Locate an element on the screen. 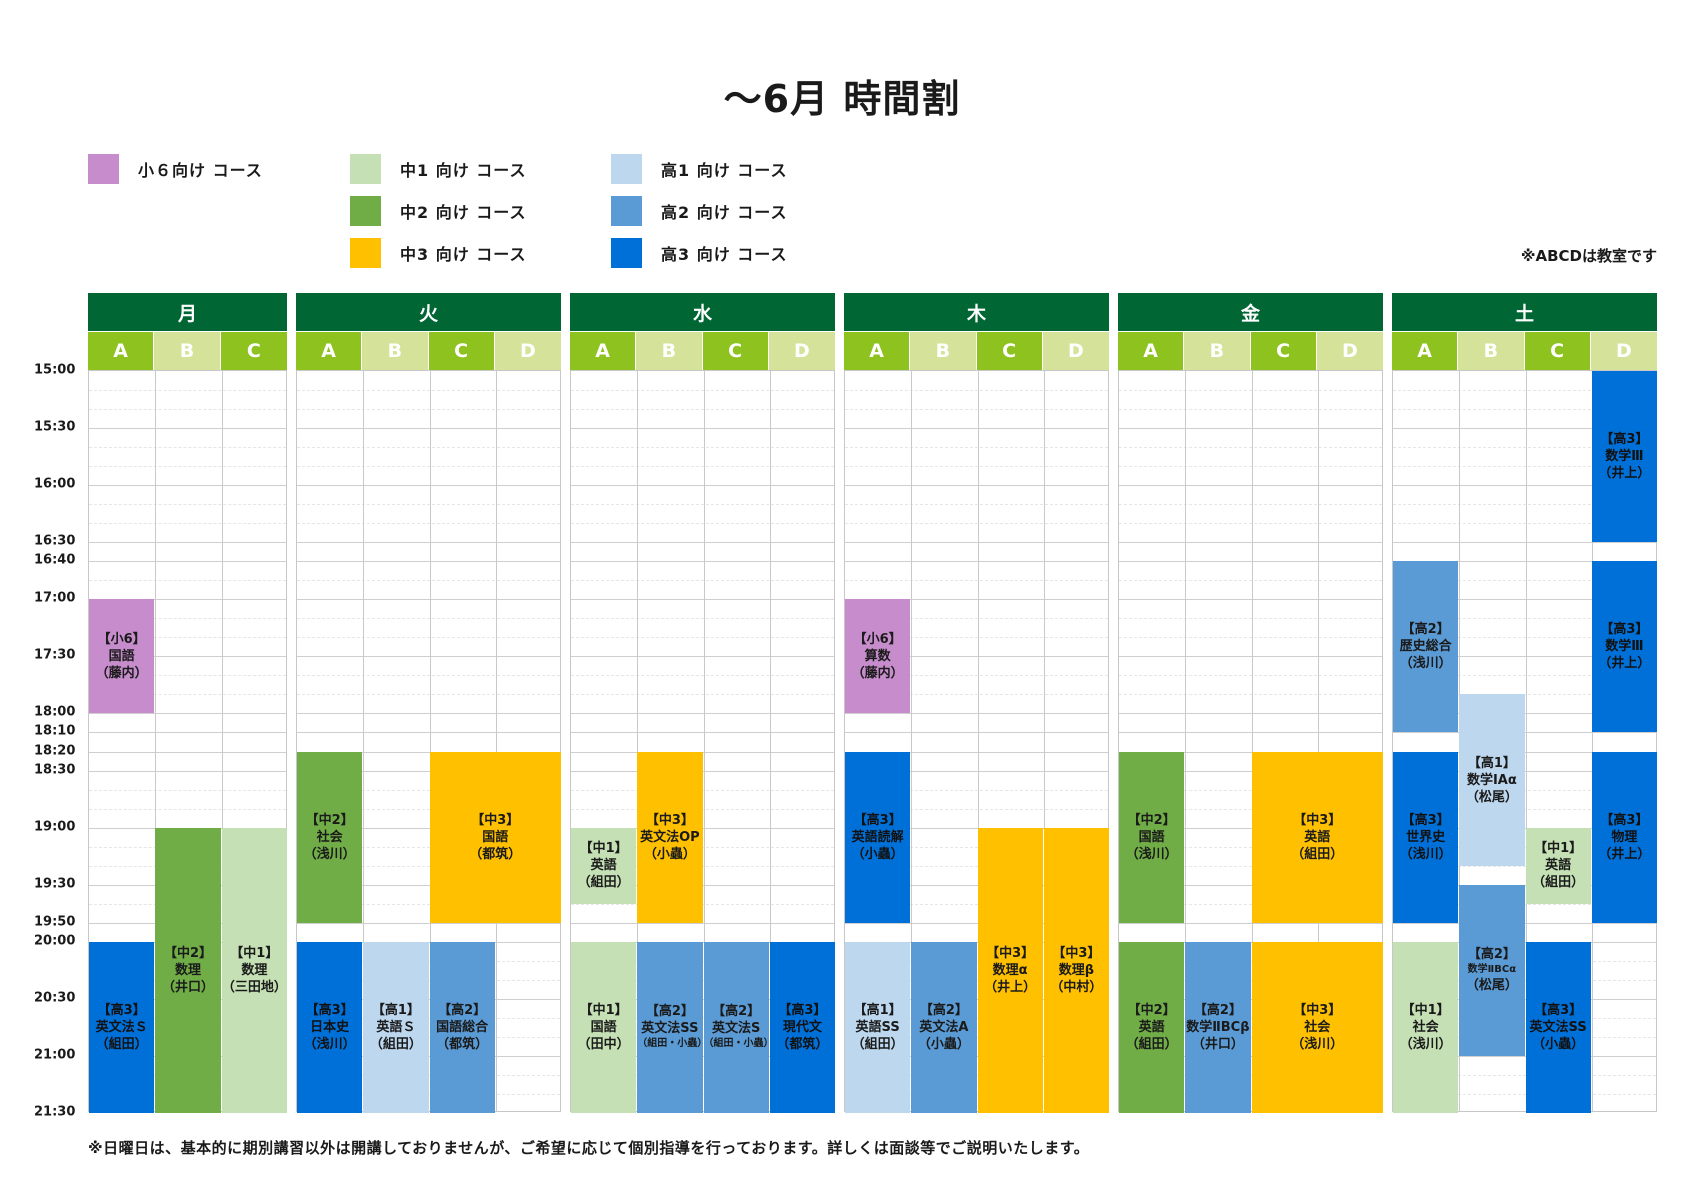 This screenshot has width=1684, height=1190. lesson-teacher: （小蟲） is located at coordinates (1558, 1044).